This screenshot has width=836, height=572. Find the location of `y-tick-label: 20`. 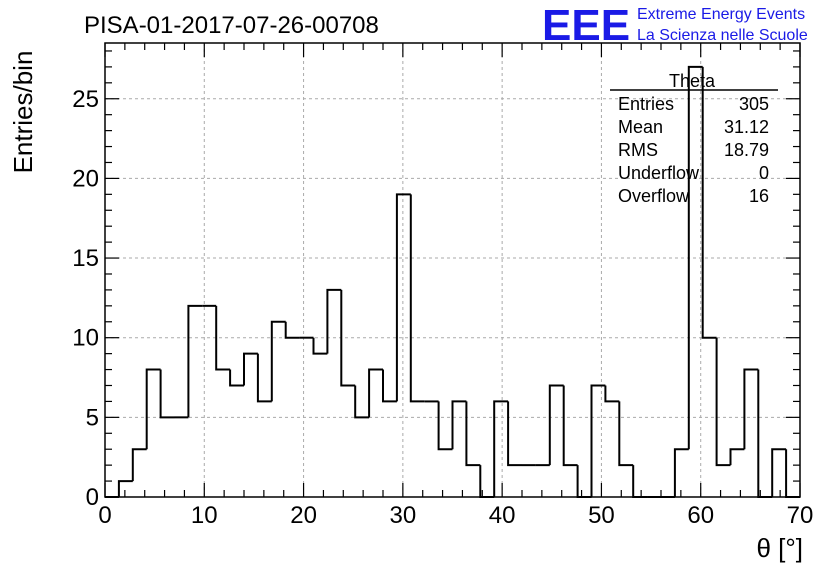

y-tick-label: 20 is located at coordinates (85, 178).